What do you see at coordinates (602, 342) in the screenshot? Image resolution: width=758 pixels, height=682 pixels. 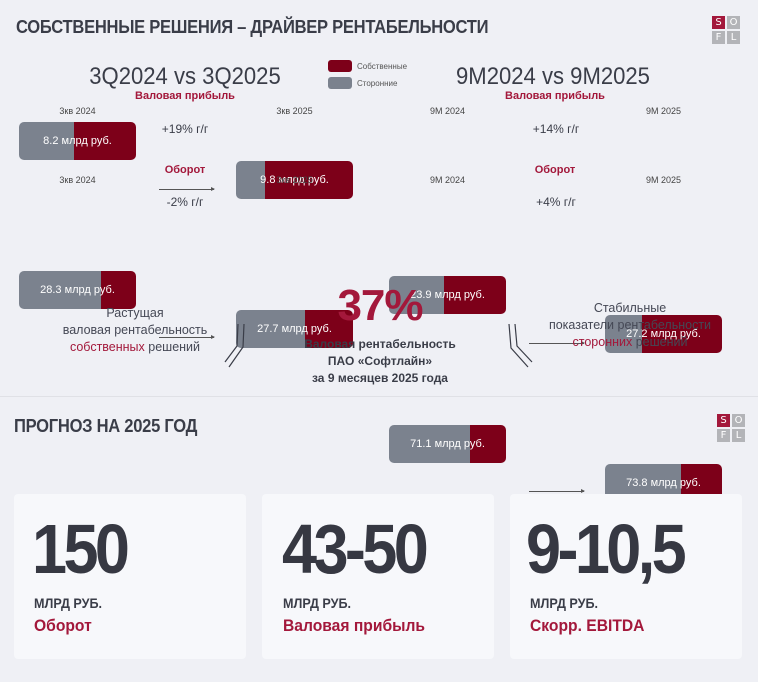 I see `highlight-text: сторонних` at bounding box center [602, 342].